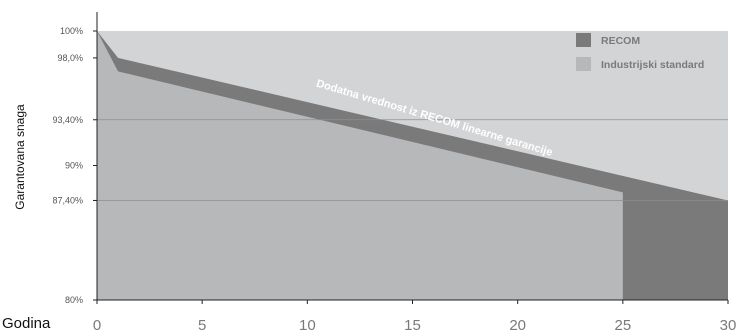 The height and width of the screenshot is (334, 743). Describe the element at coordinates (20, 157) in the screenshot. I see `y-axis-title: Garantovana snaga` at that location.